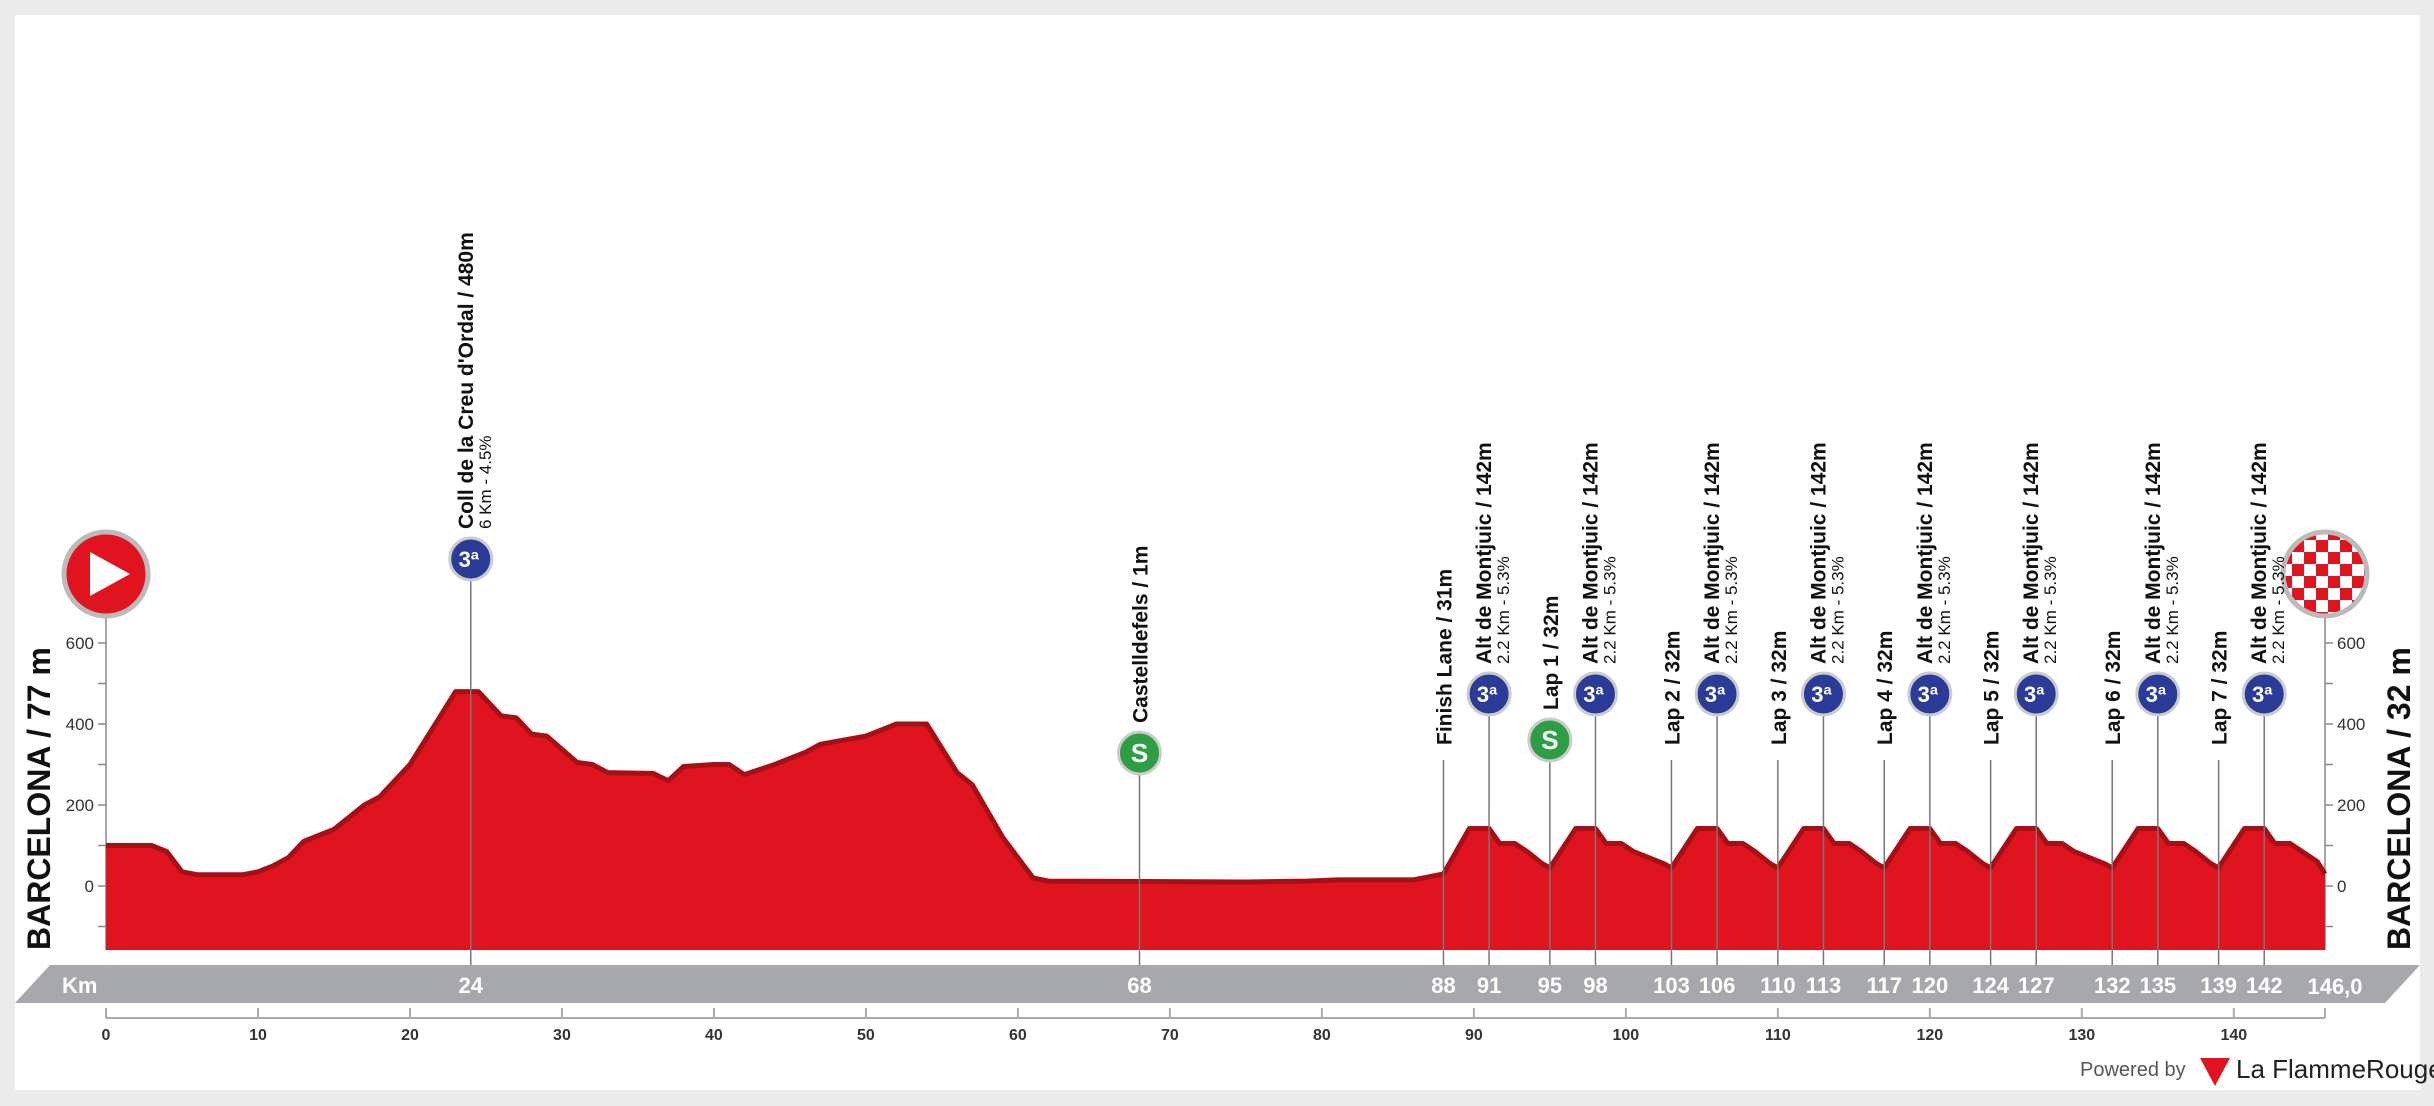 This screenshot has width=2434, height=1106. Describe the element at coordinates (2215, 1072) in the screenshot. I see `flamme-rouge-mark-icon` at that location.